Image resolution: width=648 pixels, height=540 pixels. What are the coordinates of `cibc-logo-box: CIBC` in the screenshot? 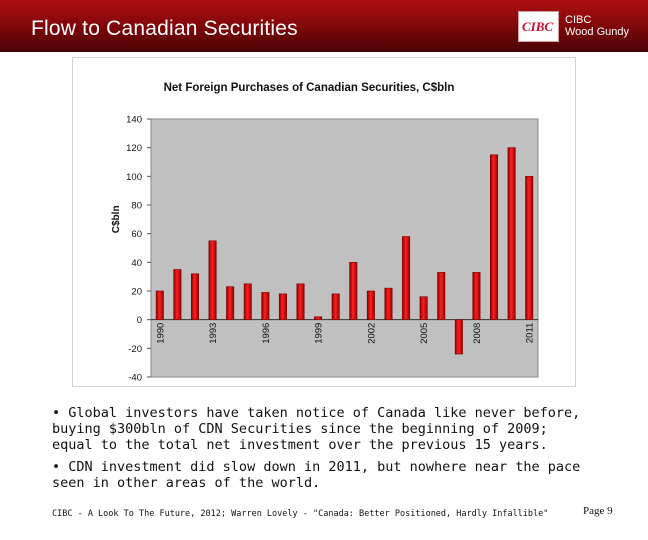 It's located at (538, 26).